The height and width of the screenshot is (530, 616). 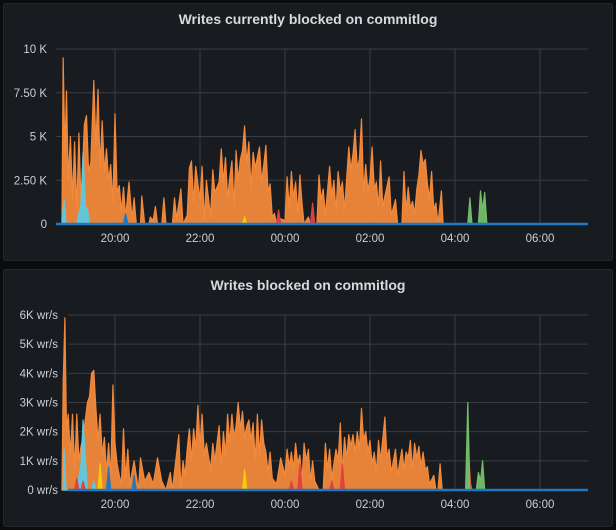 I want to click on y-tick-label: 4K wr/s, so click(x=39, y=374).